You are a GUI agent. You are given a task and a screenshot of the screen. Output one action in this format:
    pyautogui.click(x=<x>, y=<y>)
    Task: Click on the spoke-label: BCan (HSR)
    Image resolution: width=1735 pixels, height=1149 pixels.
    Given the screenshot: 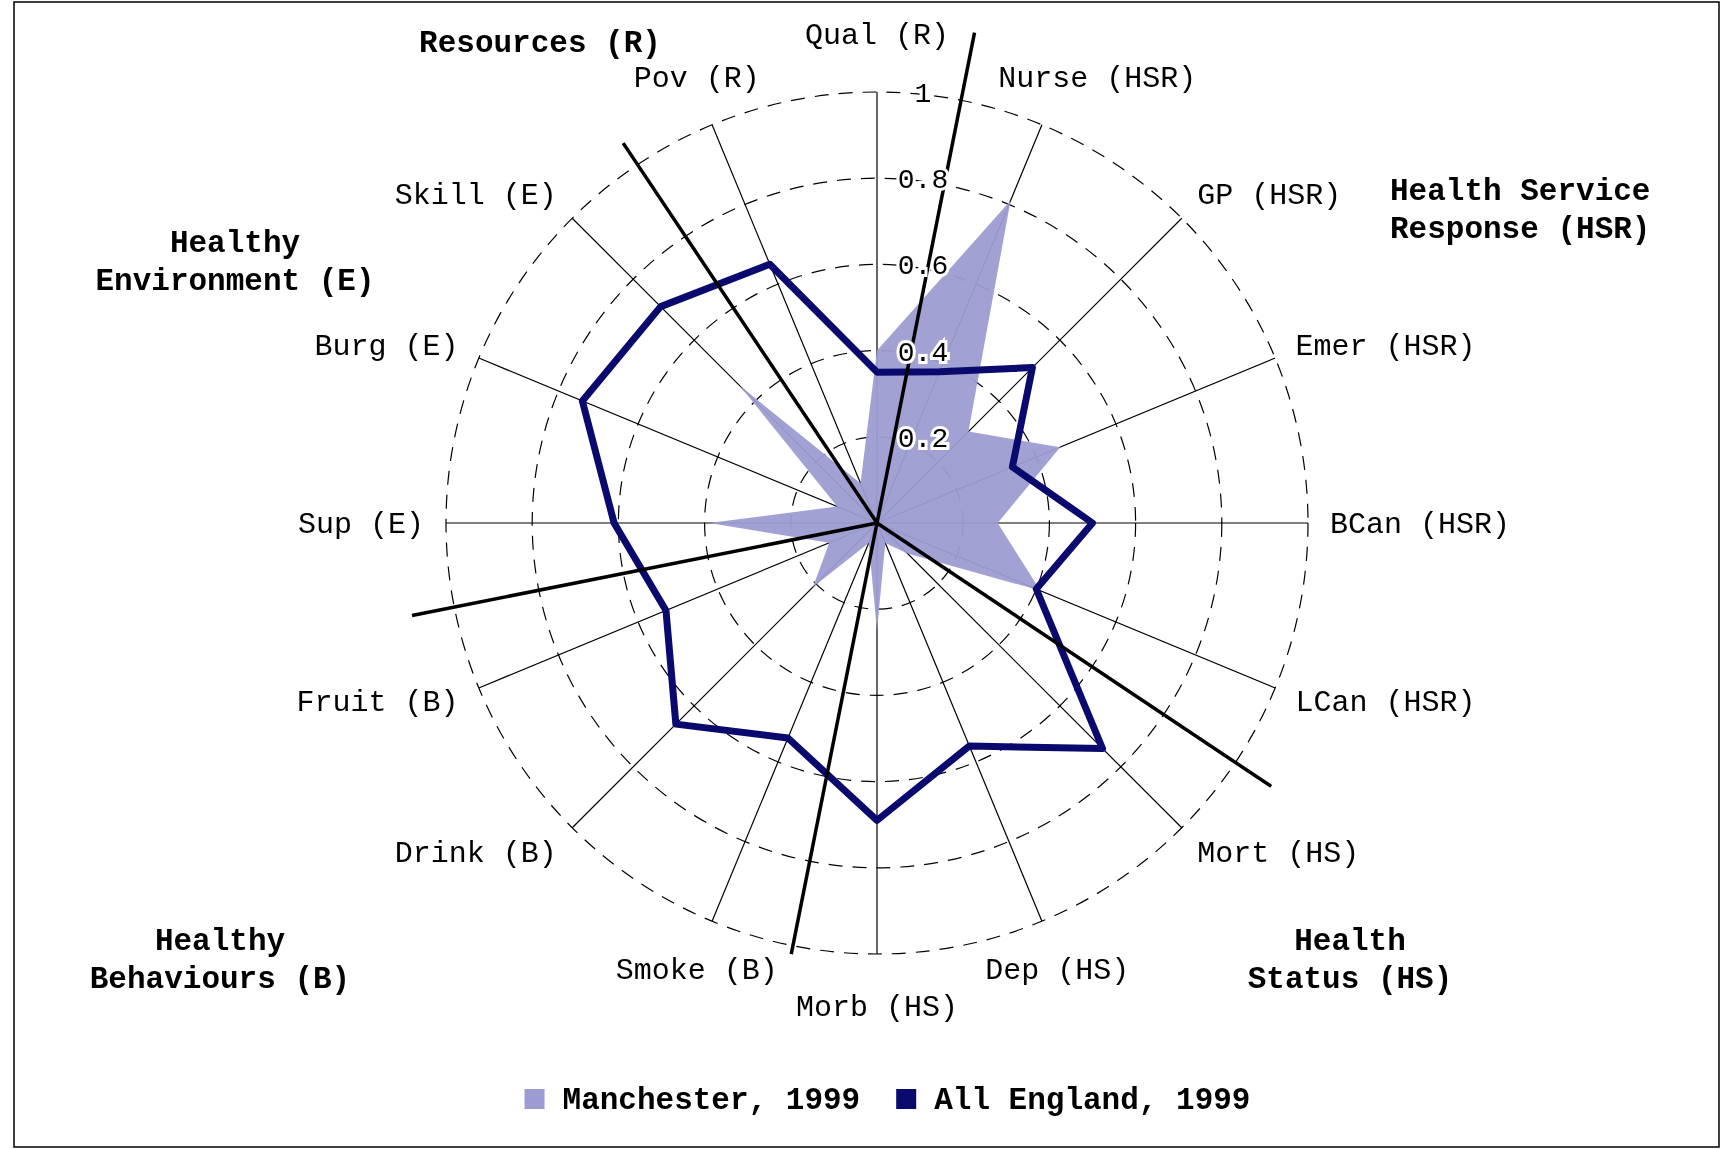 What is the action you would take?
    pyautogui.click(x=1420, y=525)
    